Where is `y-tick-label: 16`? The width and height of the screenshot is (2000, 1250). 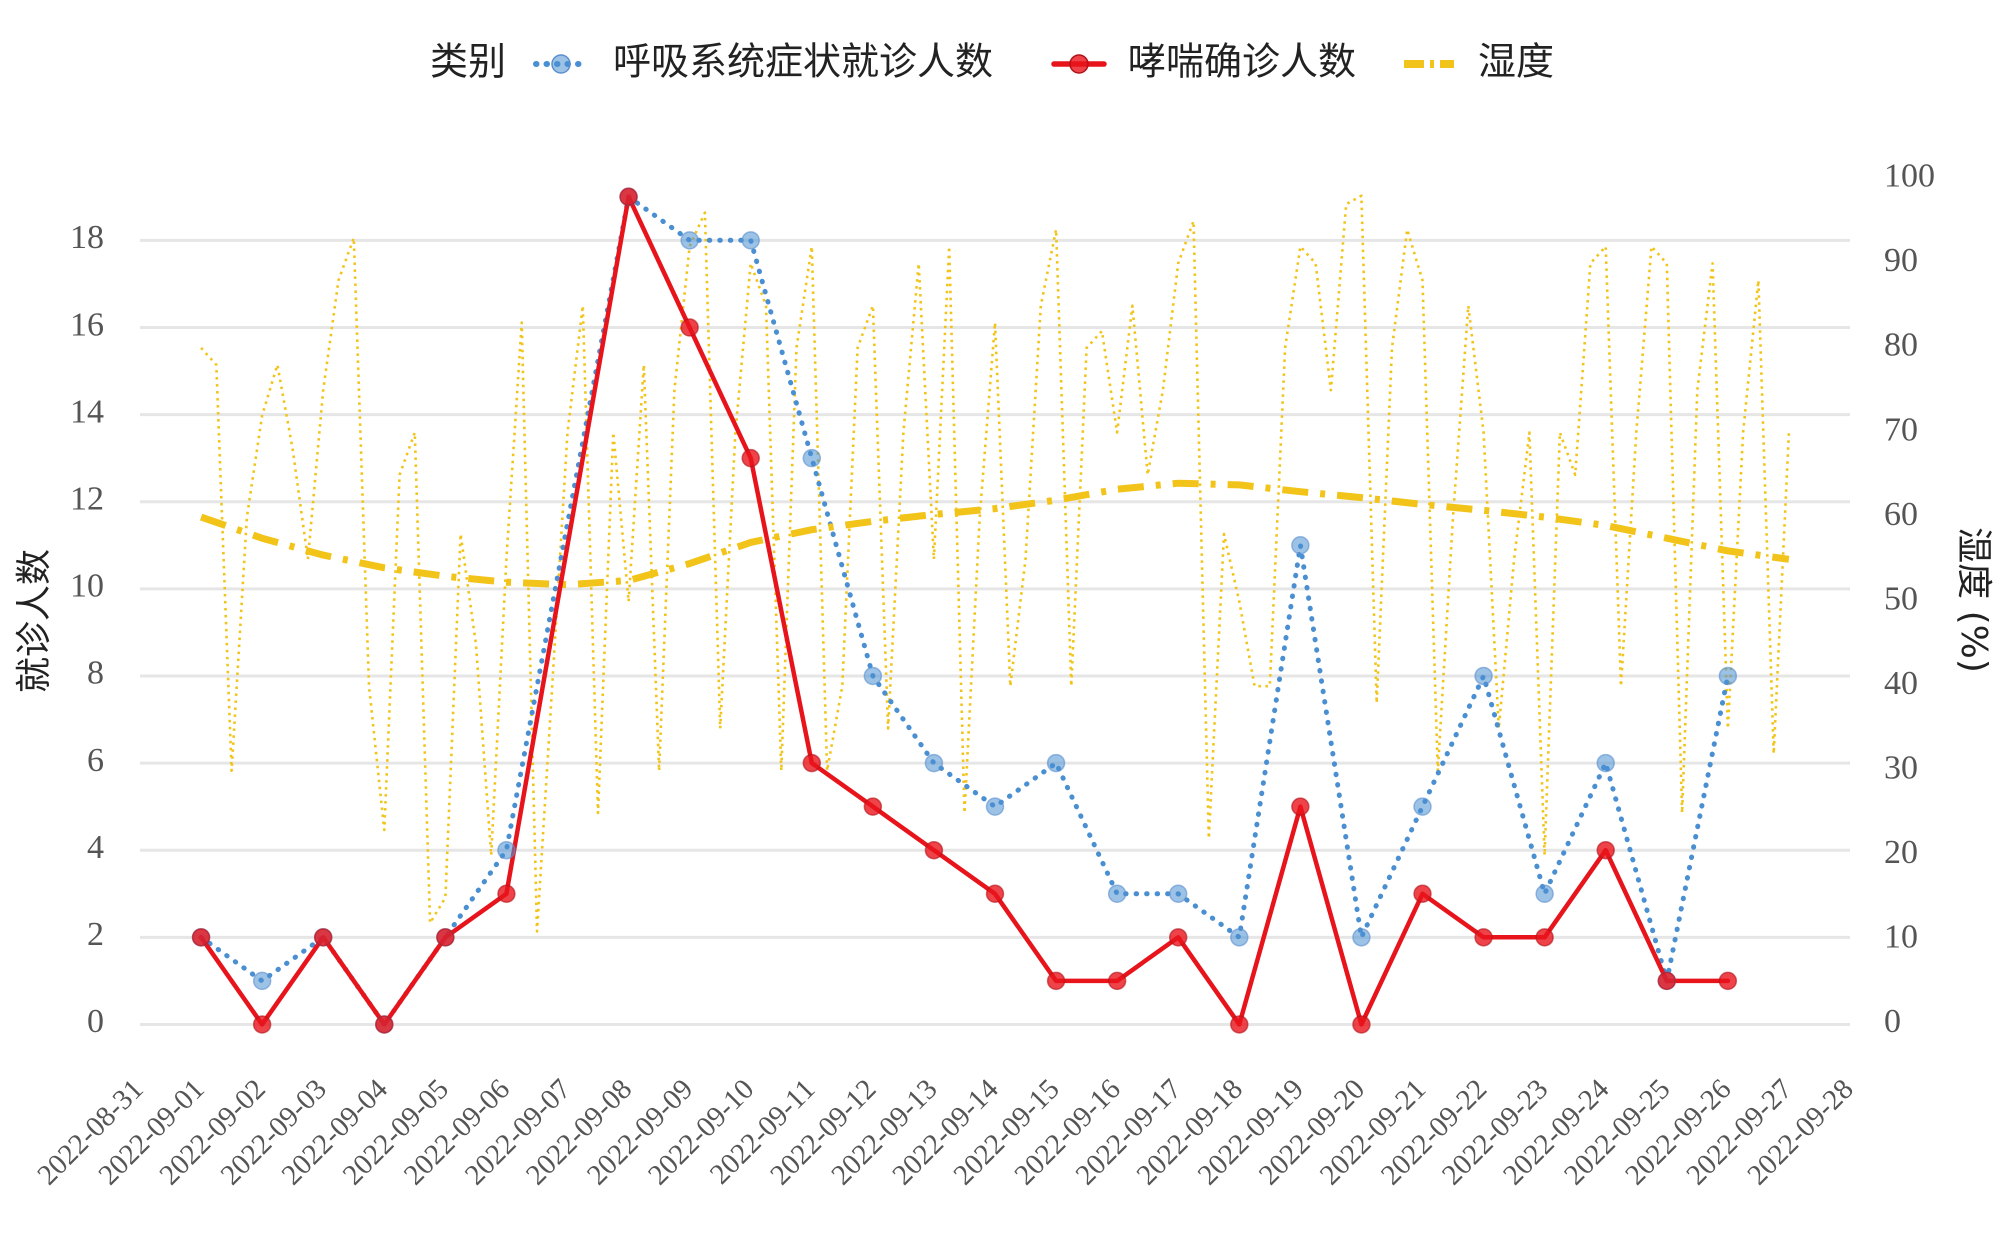 y-tick-label: 16 is located at coordinates (87, 324).